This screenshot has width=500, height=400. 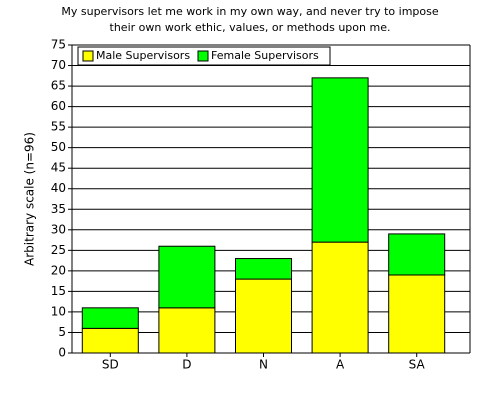 What do you see at coordinates (58, 65) in the screenshot?
I see `y-tick-label: 70` at bounding box center [58, 65].